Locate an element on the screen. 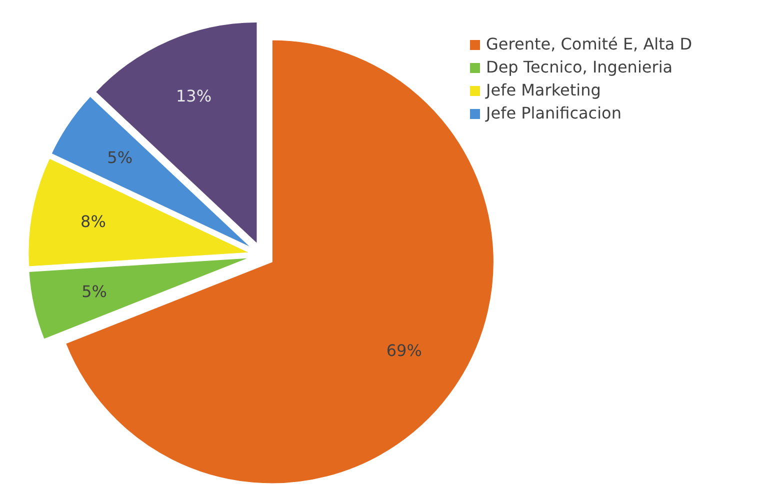 The height and width of the screenshot is (485, 762). legend-label: Gerente, Comité E, Alta D is located at coordinates (589, 44).